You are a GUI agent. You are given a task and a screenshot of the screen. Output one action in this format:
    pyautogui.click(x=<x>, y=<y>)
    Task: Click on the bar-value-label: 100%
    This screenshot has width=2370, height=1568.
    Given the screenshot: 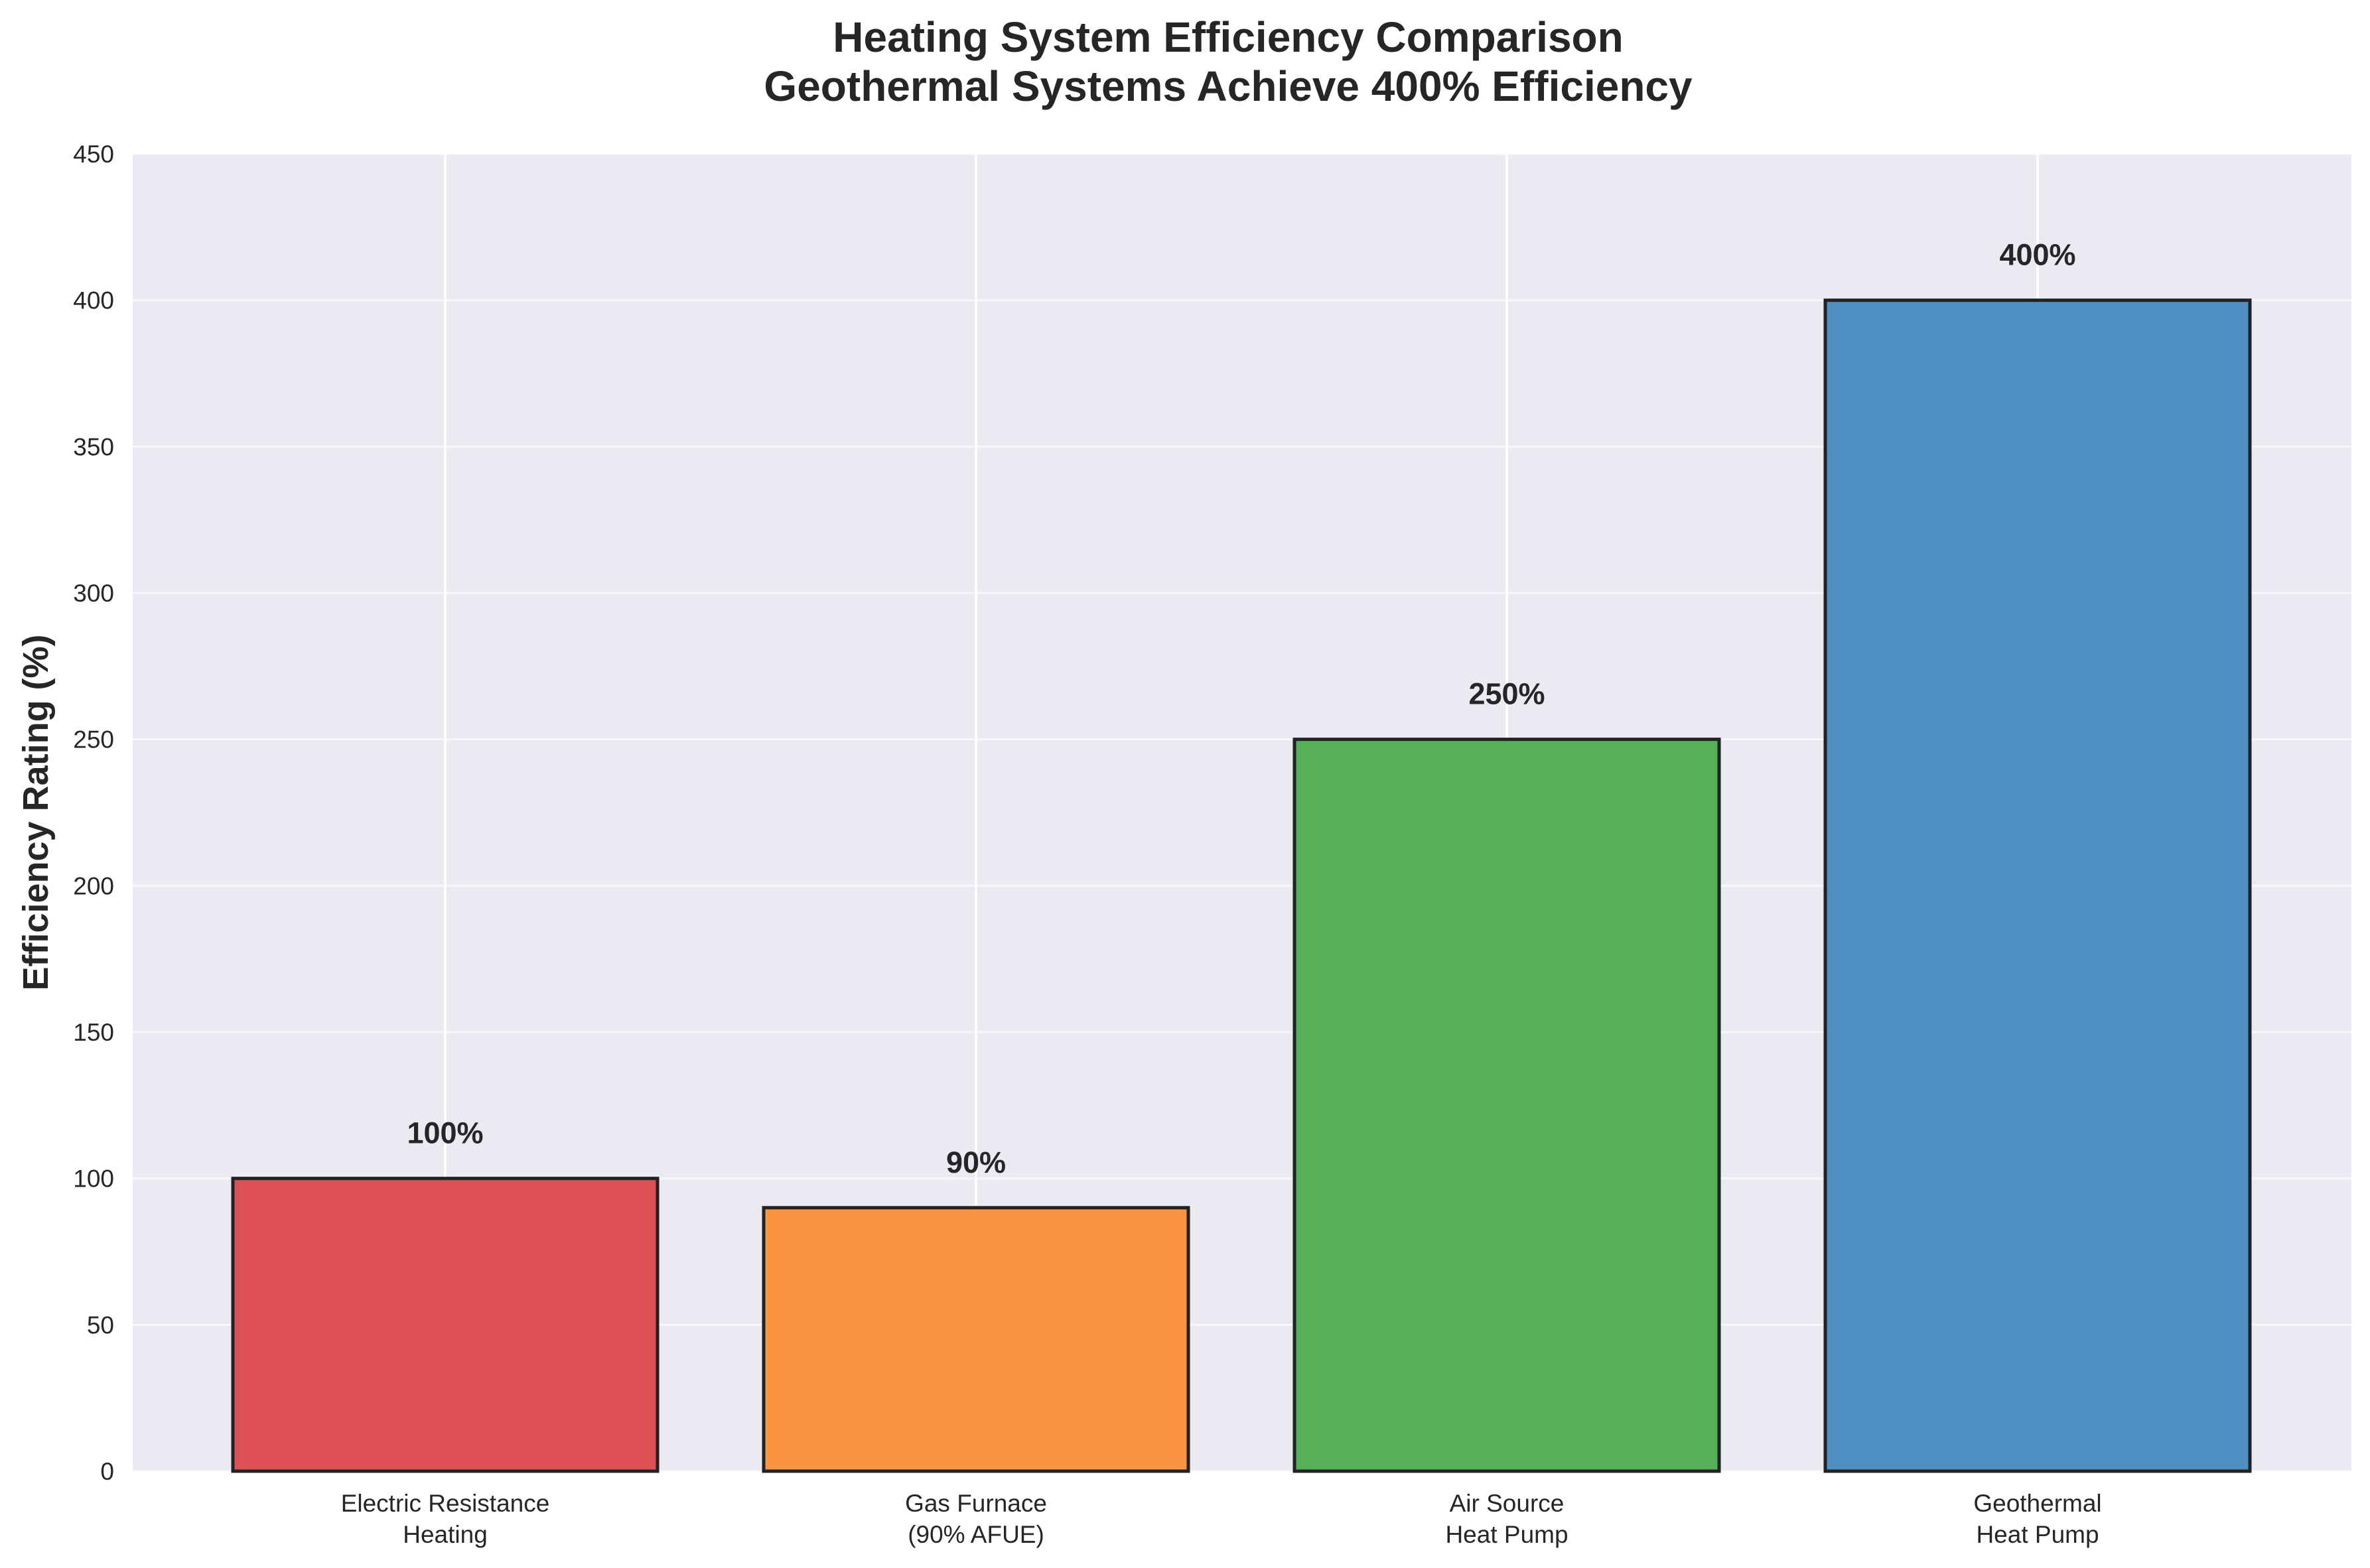 What is the action you would take?
    pyautogui.click(x=445, y=1133)
    